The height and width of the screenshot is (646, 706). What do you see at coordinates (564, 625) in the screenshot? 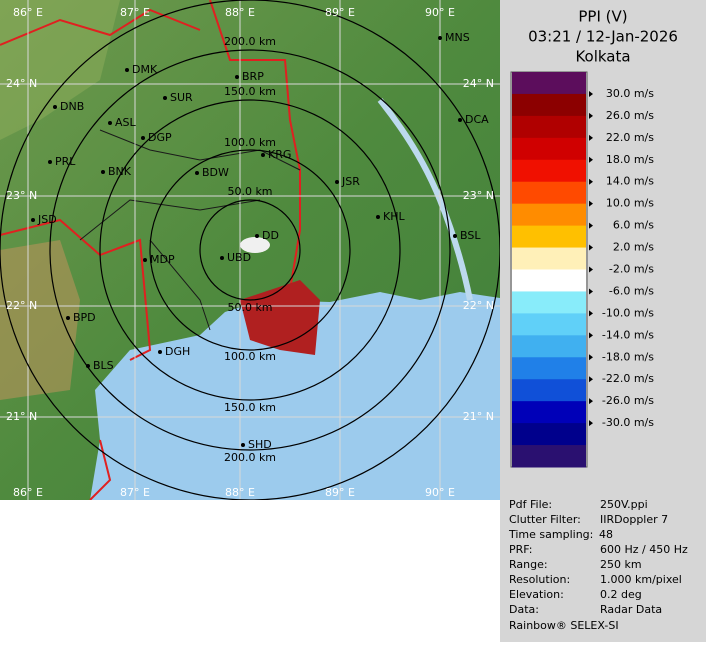
I see `footer: Rainbow® SELEX-SI` at bounding box center [564, 625].